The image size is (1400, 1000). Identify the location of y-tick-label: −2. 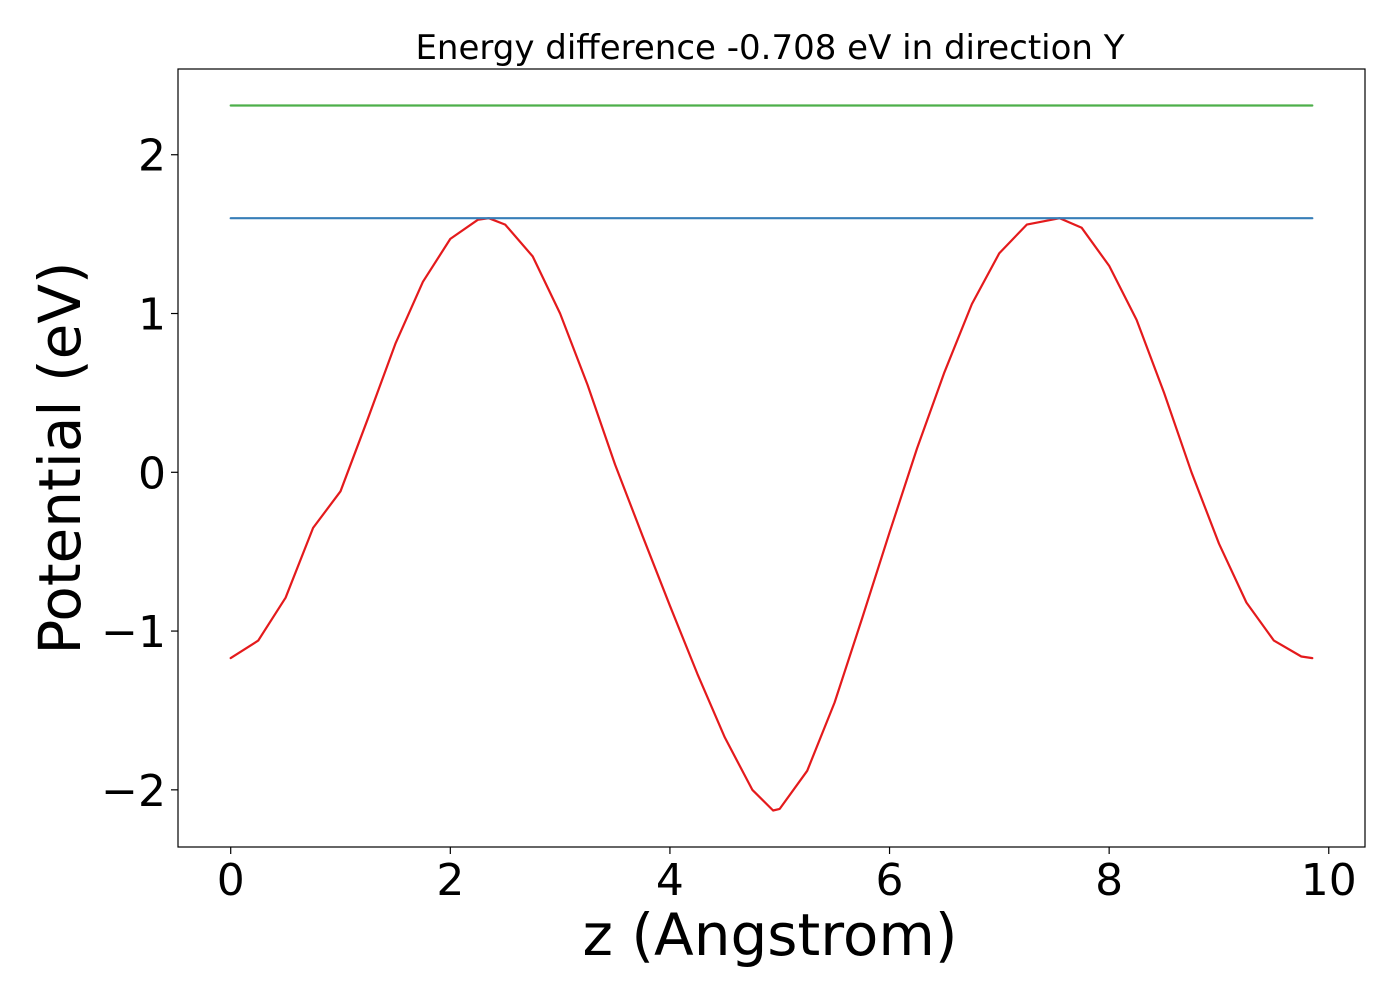
(133, 791).